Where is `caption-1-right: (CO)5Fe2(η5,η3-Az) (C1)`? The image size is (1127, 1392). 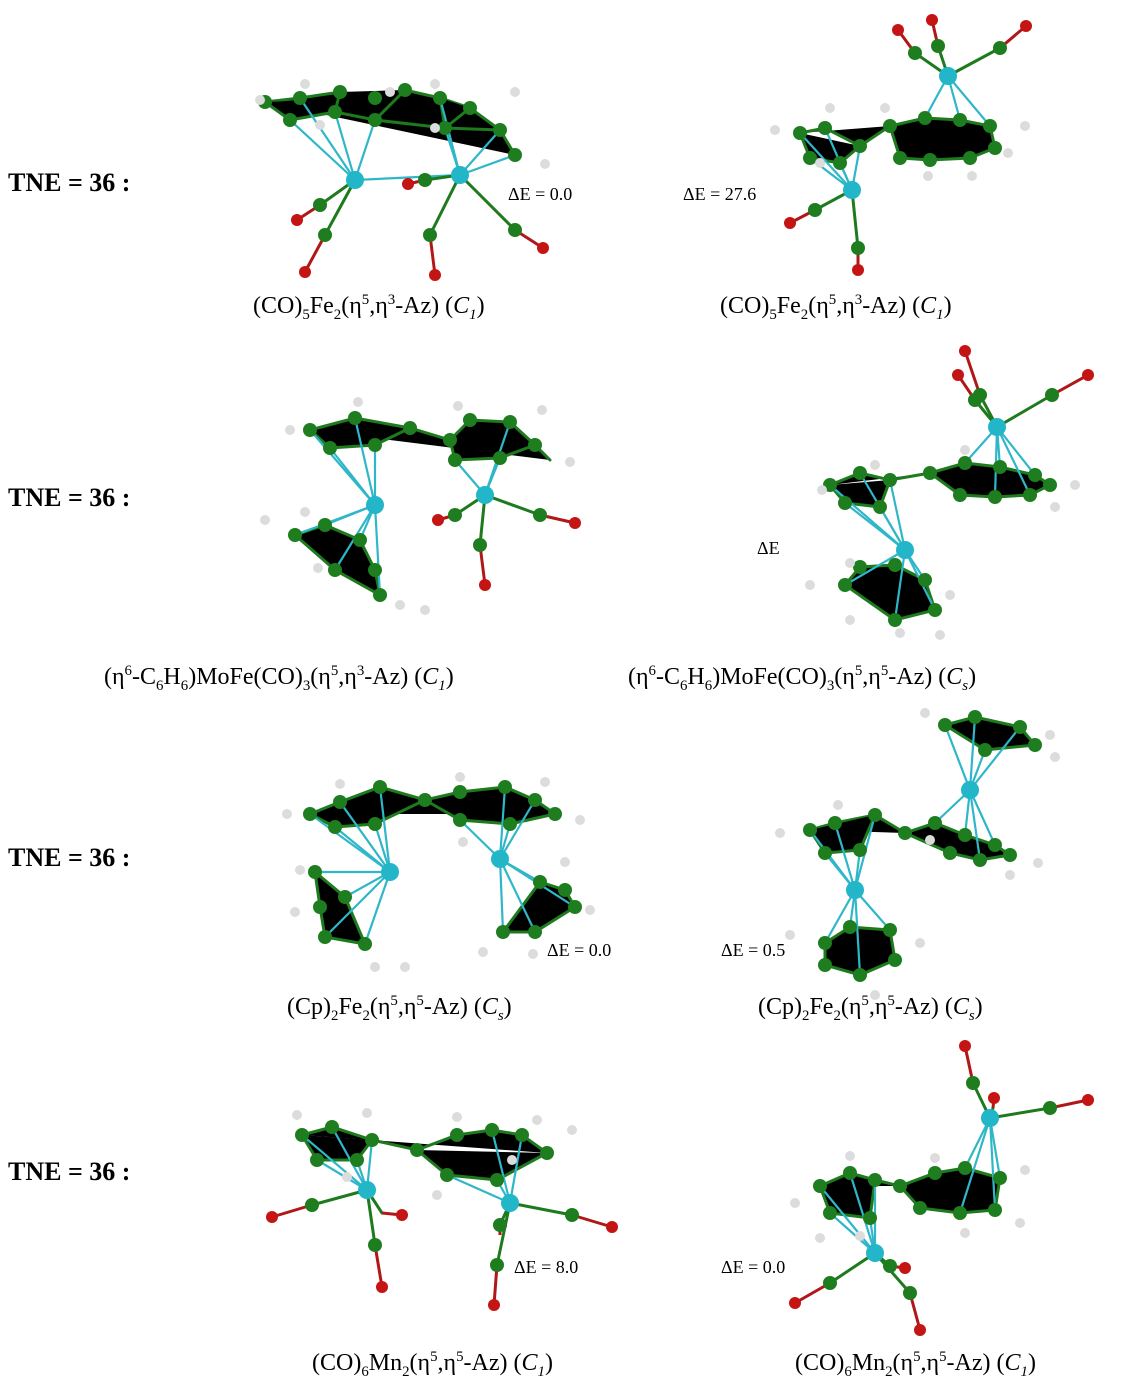
caption-1-right: (CO)5Fe2(η5,η3-Az) (C1) is located at coordinates (836, 307).